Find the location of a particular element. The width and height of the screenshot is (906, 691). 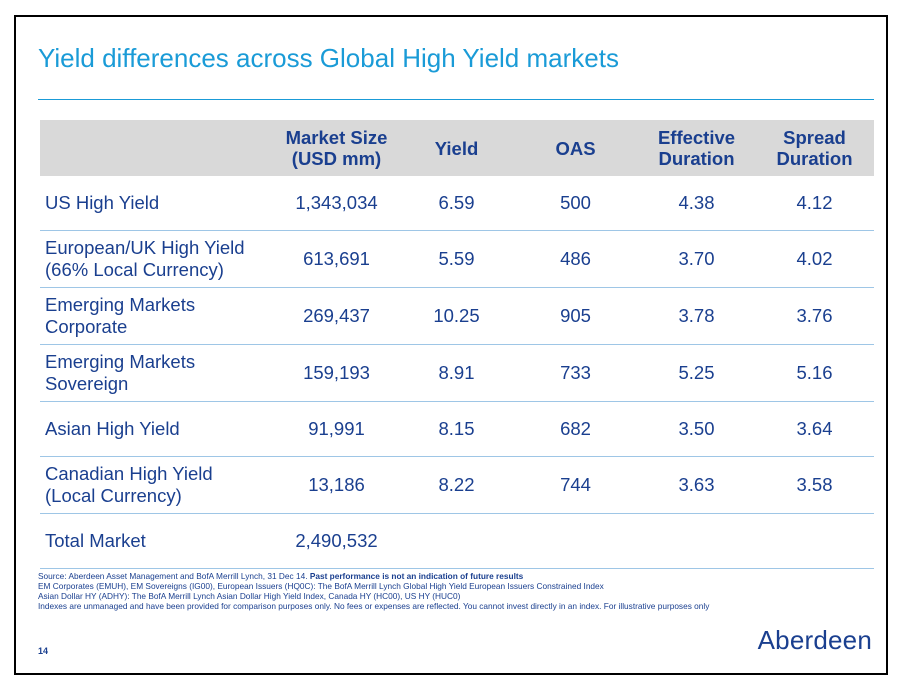

market-name-cell: Canadian High Yield (Local Currency) is located at coordinates (156, 485).